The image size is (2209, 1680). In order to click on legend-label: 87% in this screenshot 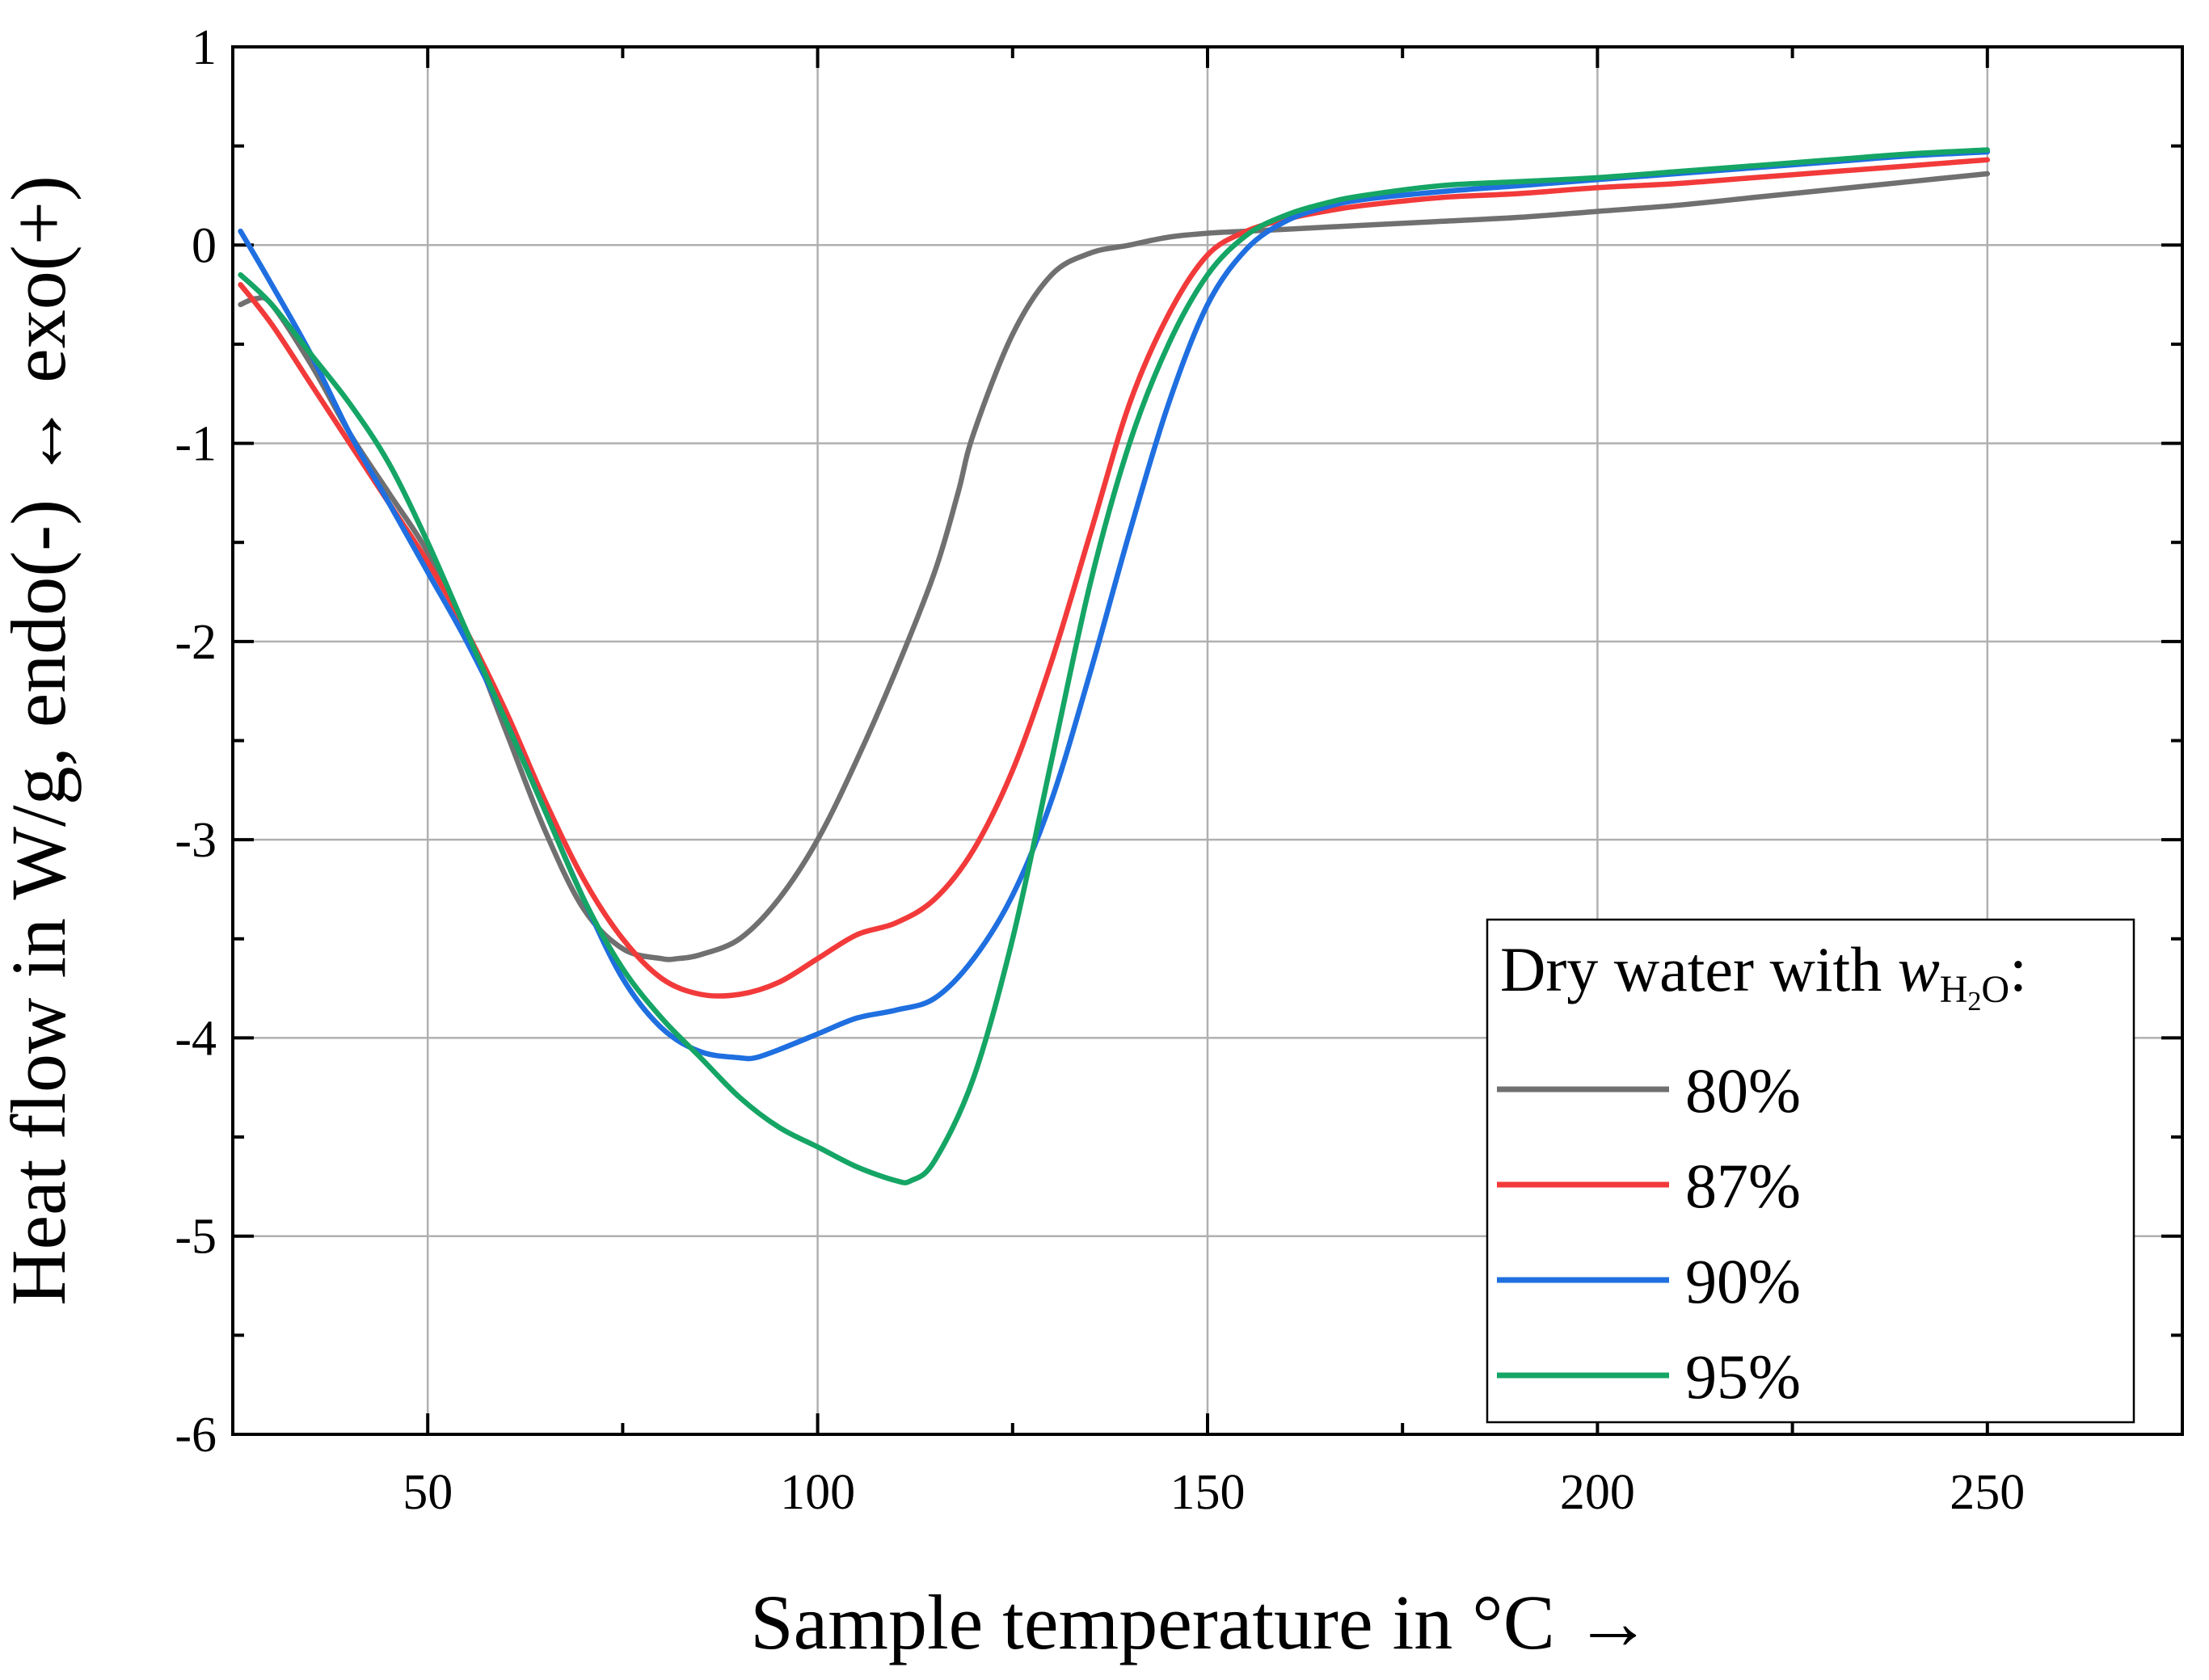, I will do `click(1743, 1186)`.